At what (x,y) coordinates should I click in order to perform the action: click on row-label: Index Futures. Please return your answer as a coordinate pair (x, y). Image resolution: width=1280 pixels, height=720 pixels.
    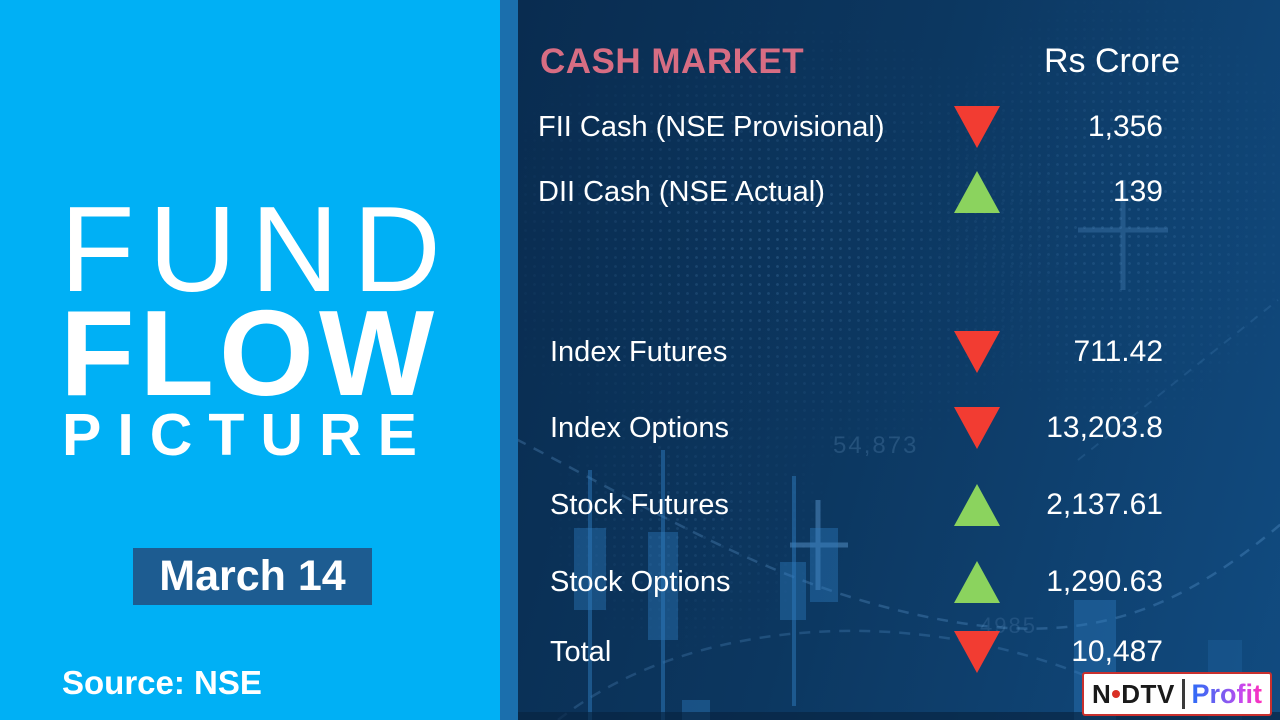
    Looking at the image, I should click on (639, 352).